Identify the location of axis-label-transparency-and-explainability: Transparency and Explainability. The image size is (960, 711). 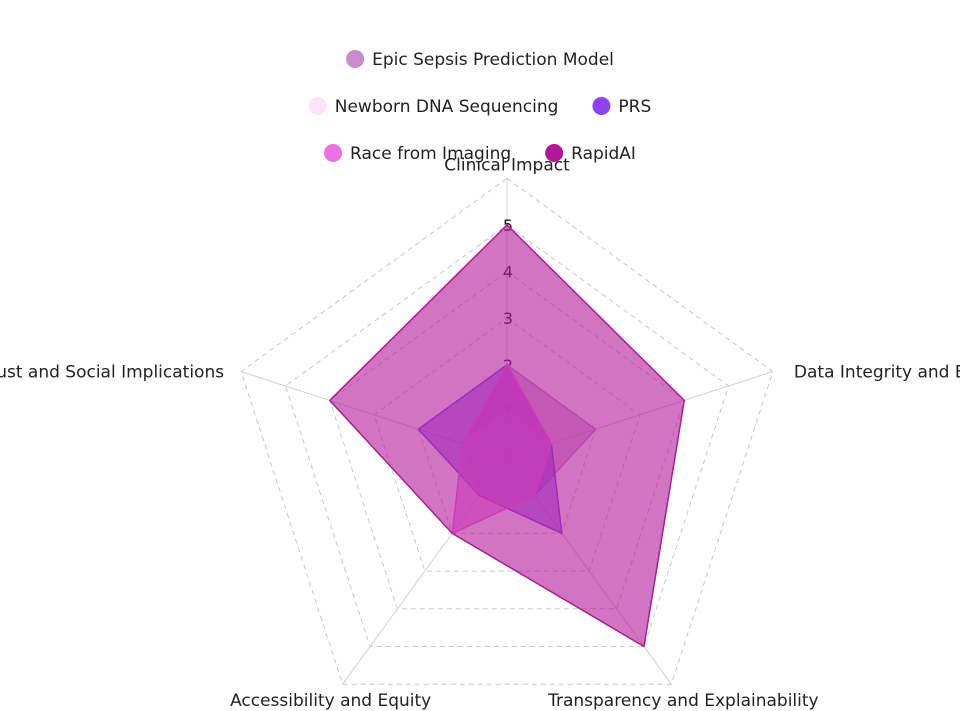
(683, 701).